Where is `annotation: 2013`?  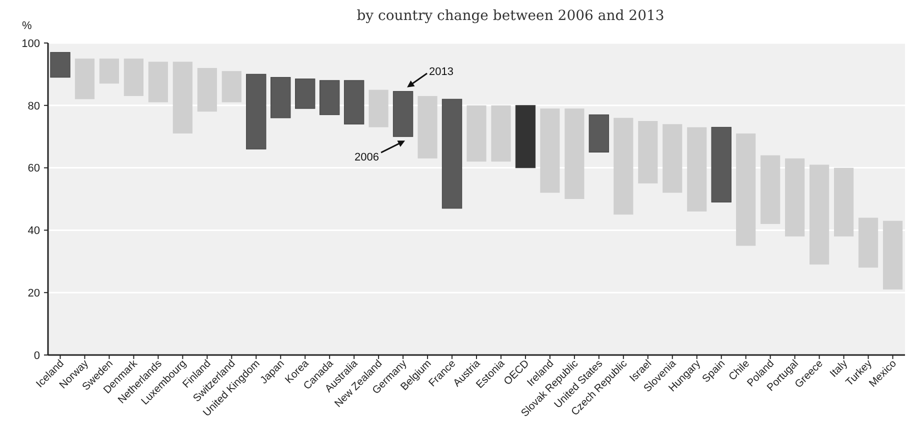 annotation: 2013 is located at coordinates (441, 72).